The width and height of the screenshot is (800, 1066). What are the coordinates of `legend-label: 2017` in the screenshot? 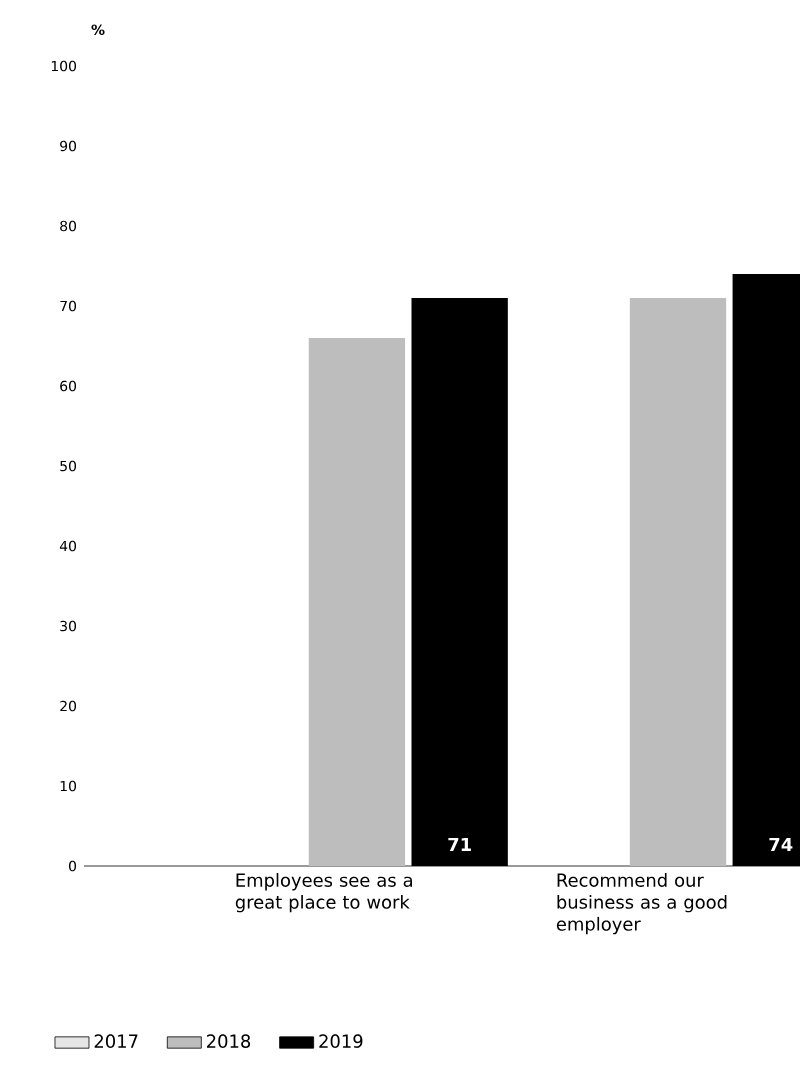 It's located at (116, 1041).